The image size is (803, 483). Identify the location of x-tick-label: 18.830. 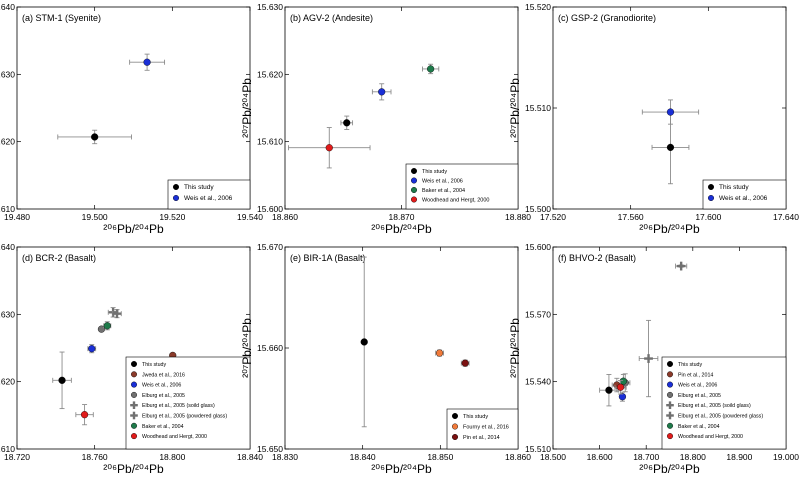
(285, 457).